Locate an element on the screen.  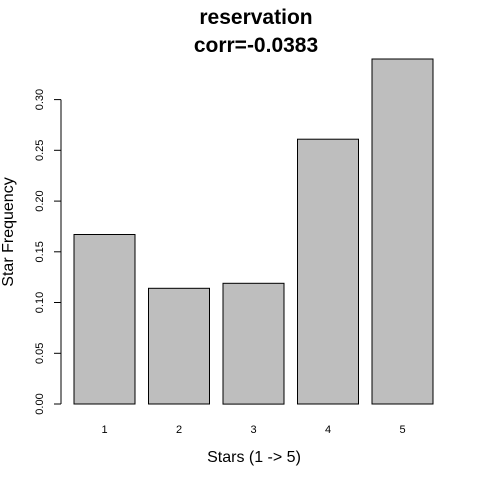
x-tick-label: 1 is located at coordinates (104, 430).